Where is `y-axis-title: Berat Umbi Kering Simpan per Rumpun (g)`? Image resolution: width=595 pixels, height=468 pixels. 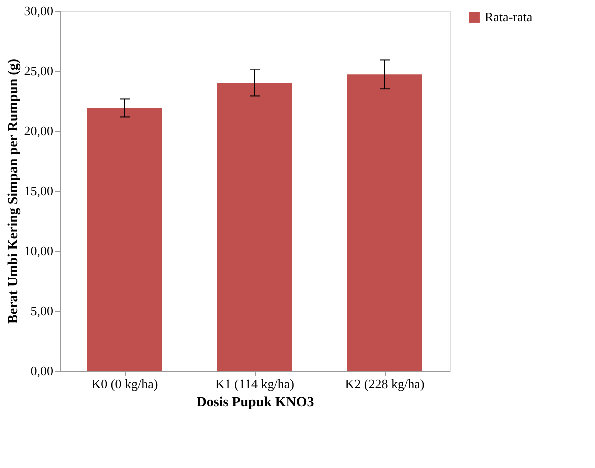
y-axis-title: Berat Umbi Kering Simpan per Rumpun (g) is located at coordinates (14, 191).